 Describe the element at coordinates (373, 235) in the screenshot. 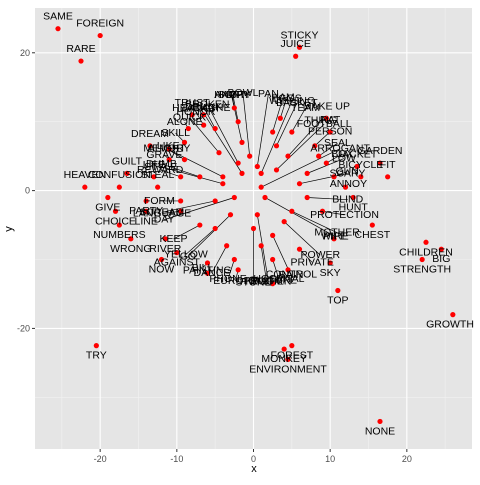

I see `point-label: CHEST` at that location.